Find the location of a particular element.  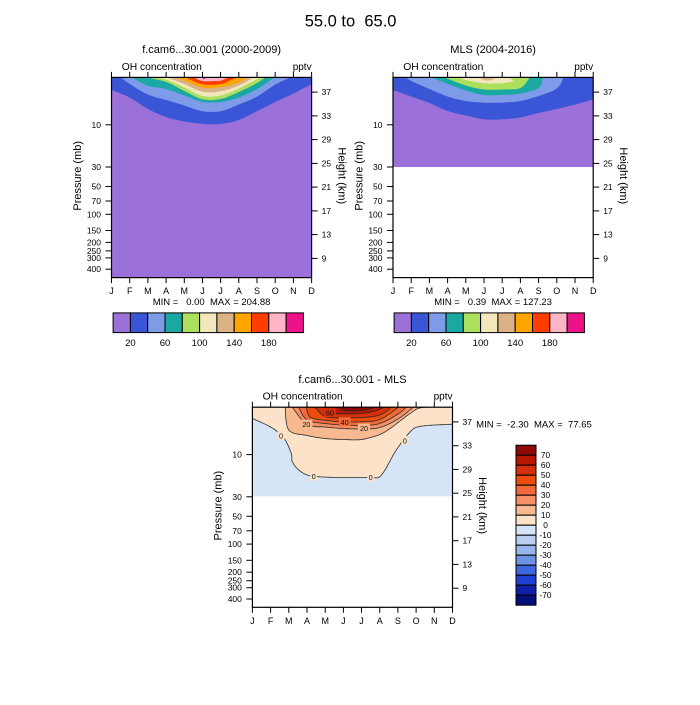

svg-text: 250 is located at coordinates (375, 251).